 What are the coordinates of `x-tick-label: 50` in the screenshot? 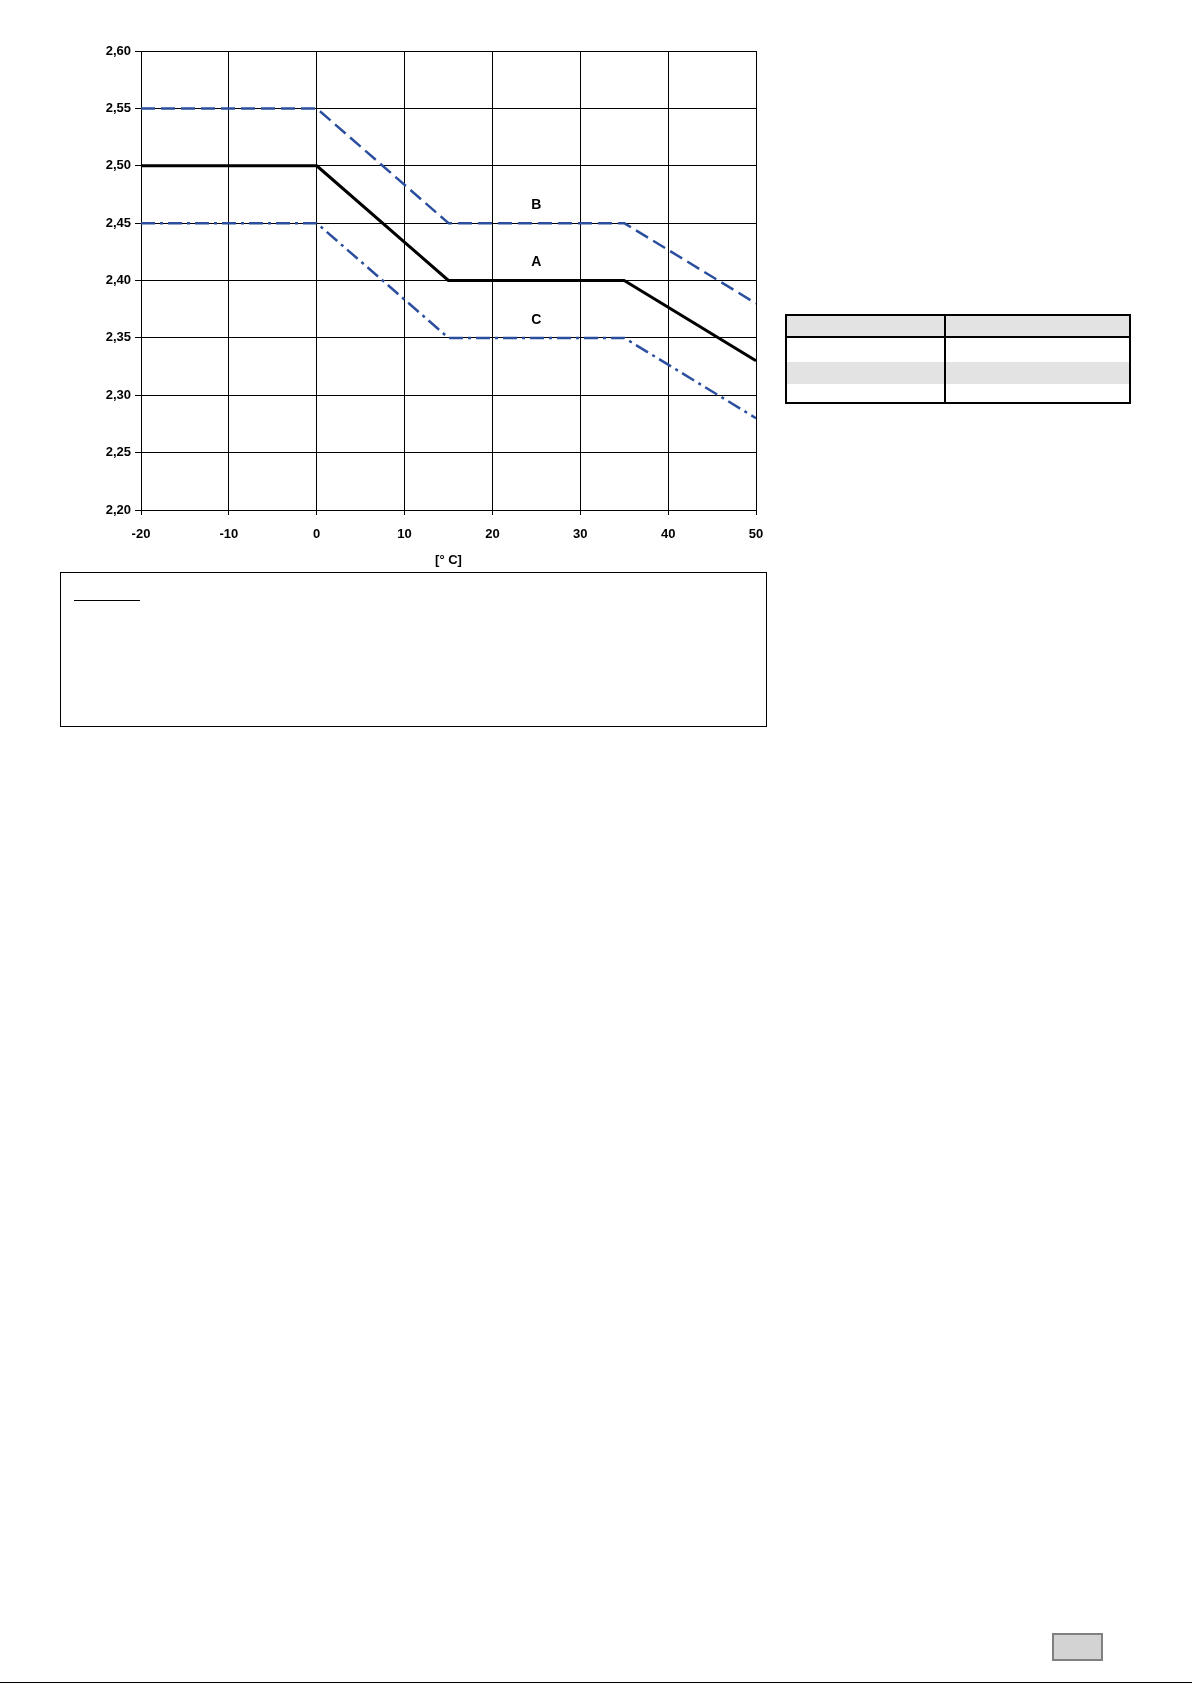 It's located at (756, 534).